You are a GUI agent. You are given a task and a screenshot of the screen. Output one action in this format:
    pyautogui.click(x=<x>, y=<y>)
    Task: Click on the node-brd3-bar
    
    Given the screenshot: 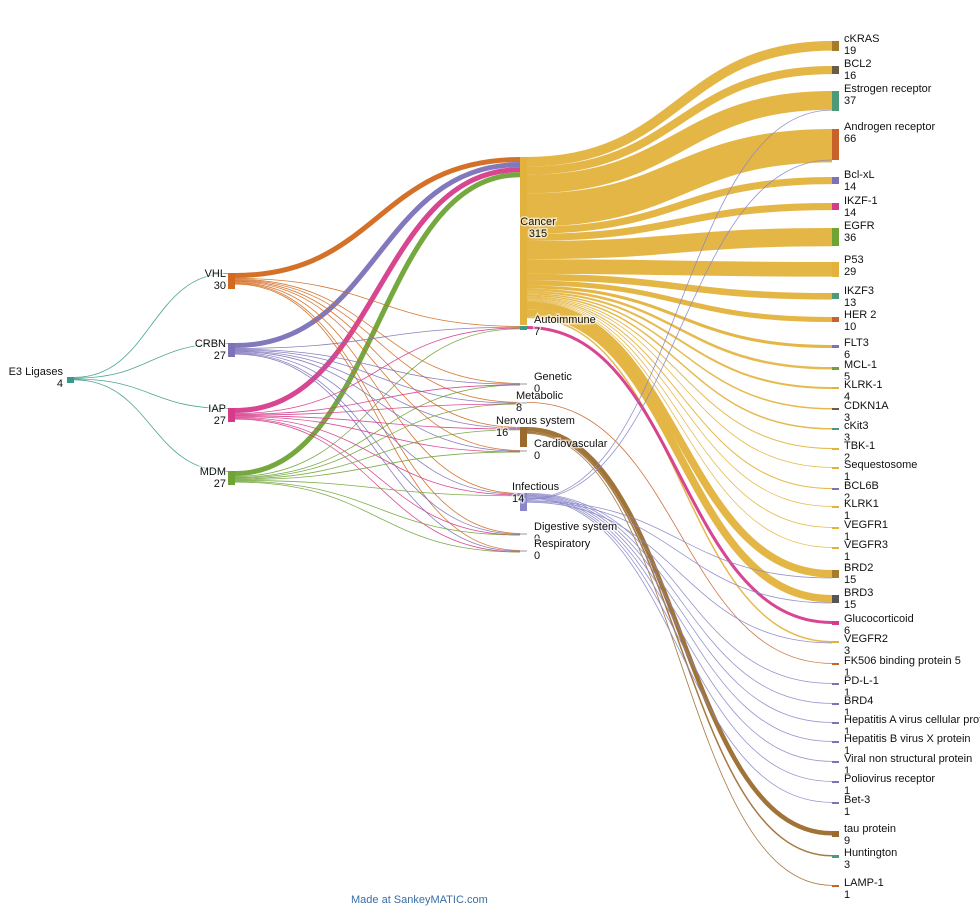 What is the action you would take?
    pyautogui.click(x=835, y=599)
    